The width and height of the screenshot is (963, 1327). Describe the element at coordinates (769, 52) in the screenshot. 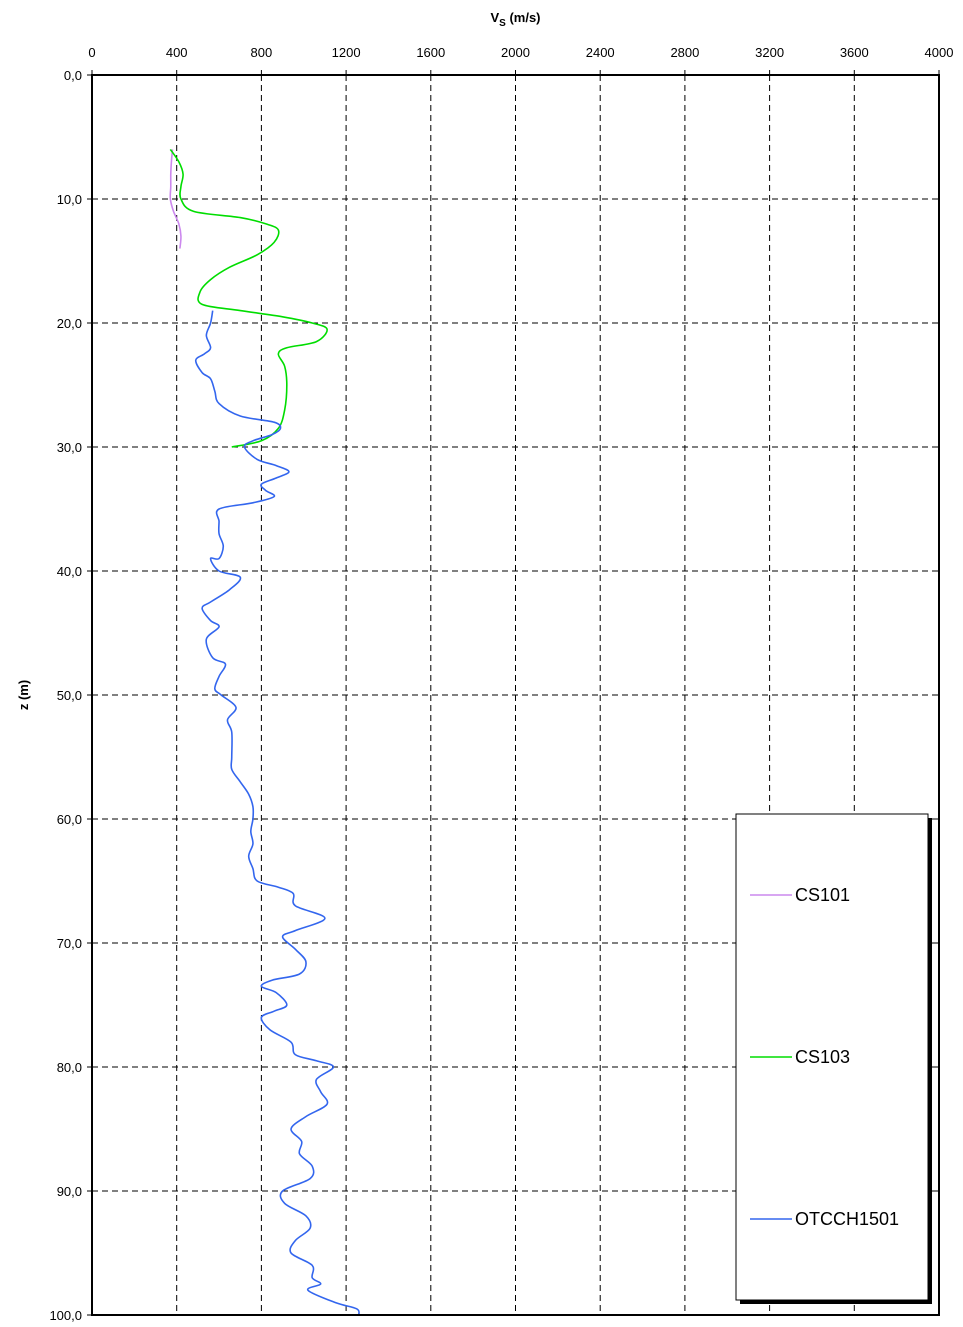

I see `x-tick-label: 3200` at that location.